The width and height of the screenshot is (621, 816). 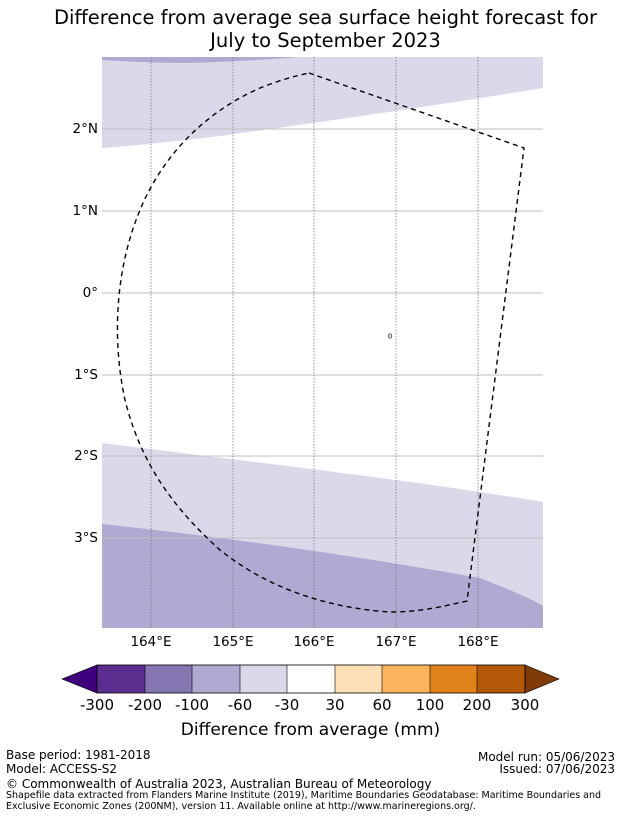 I want to click on lon-label-168e: 168°E, so click(x=478, y=642).